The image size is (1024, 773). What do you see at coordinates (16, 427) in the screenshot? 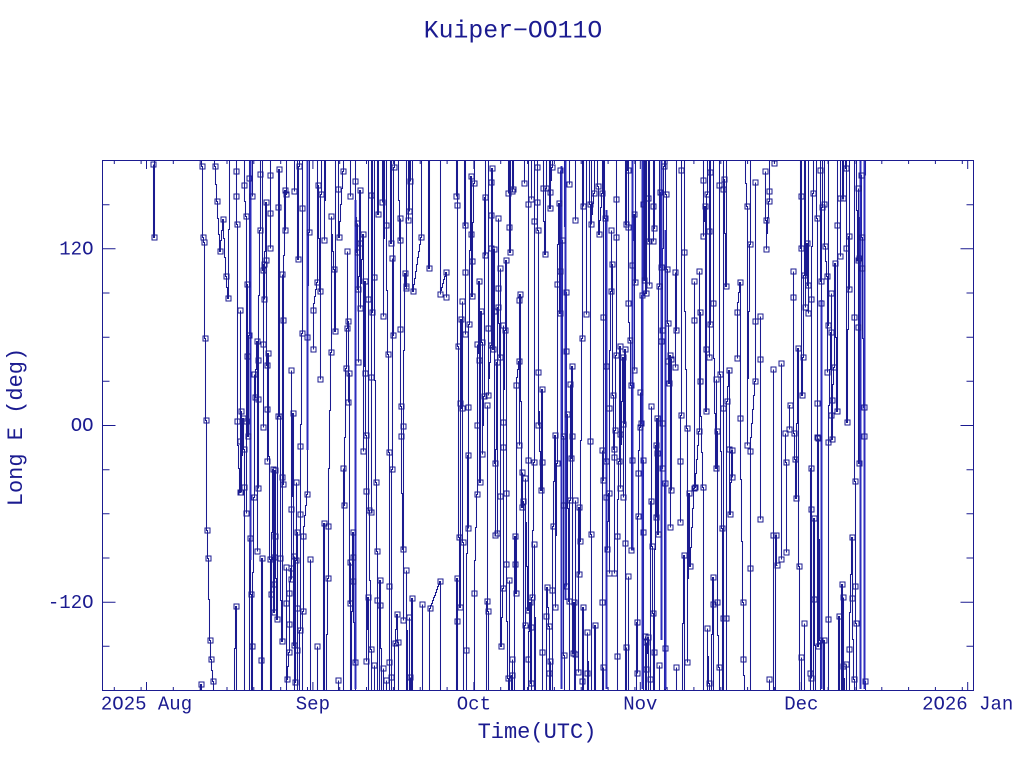
I see `svg-text: Long E (deg)` at bounding box center [16, 427].